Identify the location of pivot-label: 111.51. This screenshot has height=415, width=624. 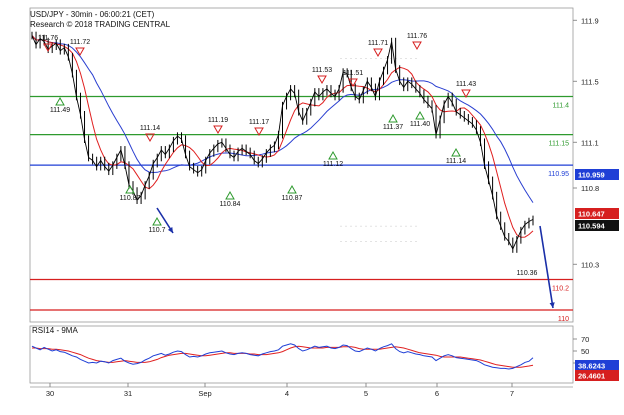
(353, 73).